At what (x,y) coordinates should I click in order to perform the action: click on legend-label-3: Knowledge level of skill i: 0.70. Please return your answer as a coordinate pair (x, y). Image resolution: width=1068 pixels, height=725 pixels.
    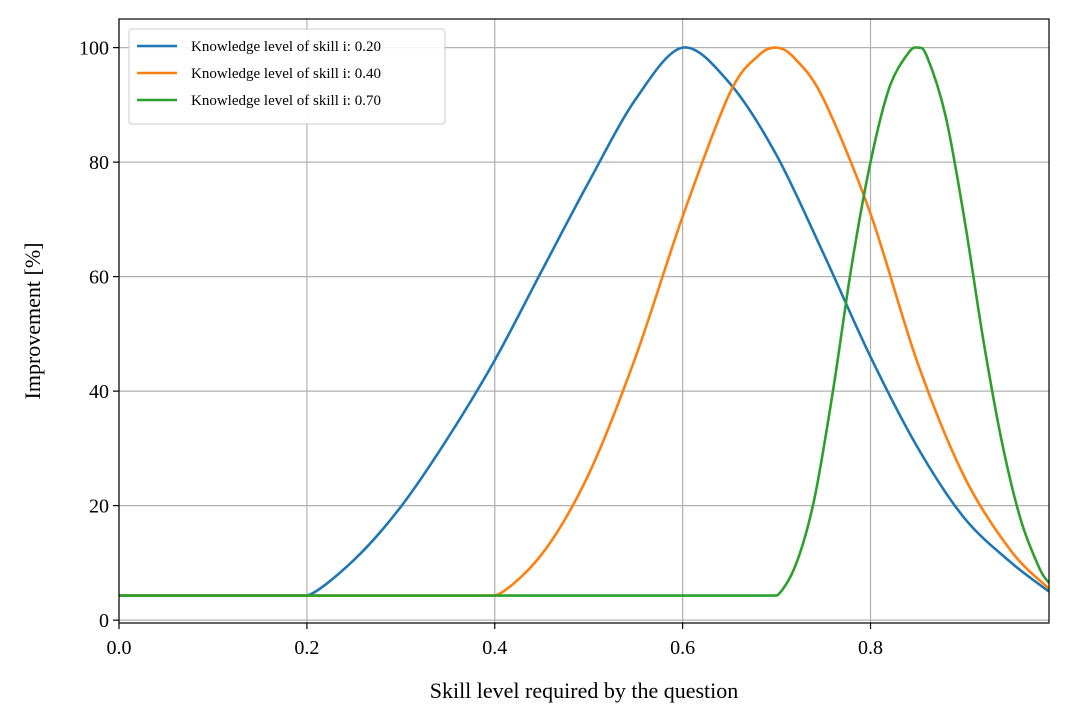
    Looking at the image, I should click on (286, 101).